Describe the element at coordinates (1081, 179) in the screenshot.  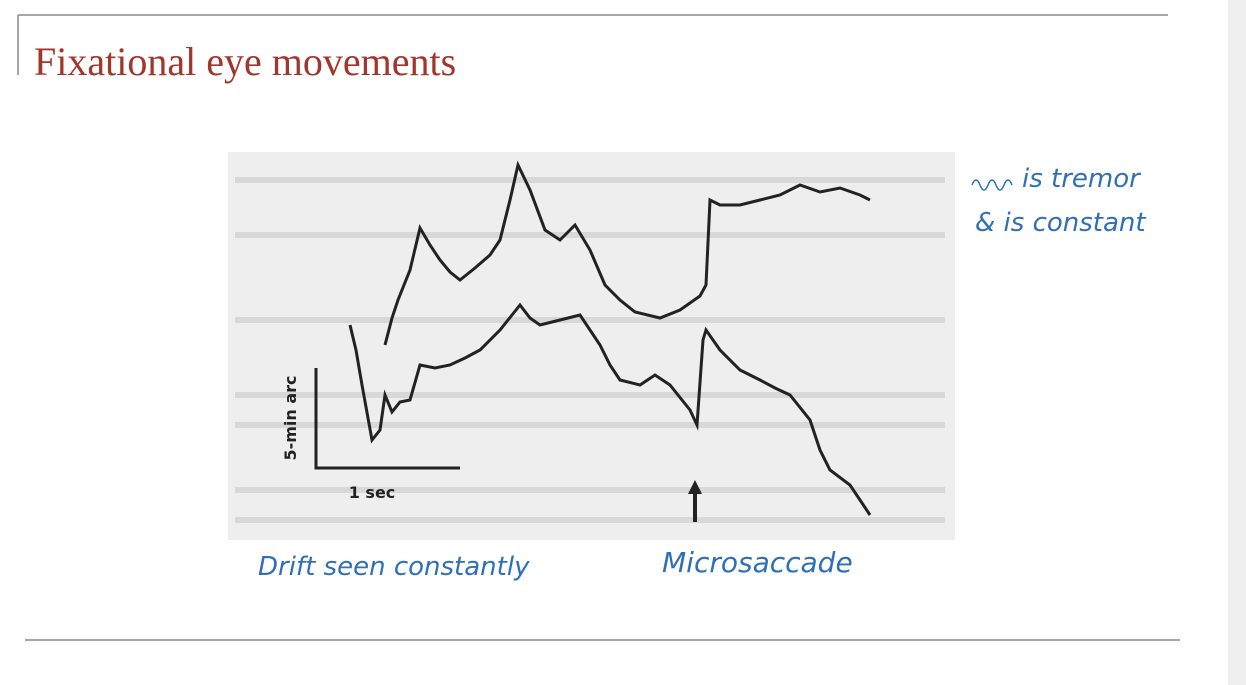
I see `tremor-note: is tremor` at that location.